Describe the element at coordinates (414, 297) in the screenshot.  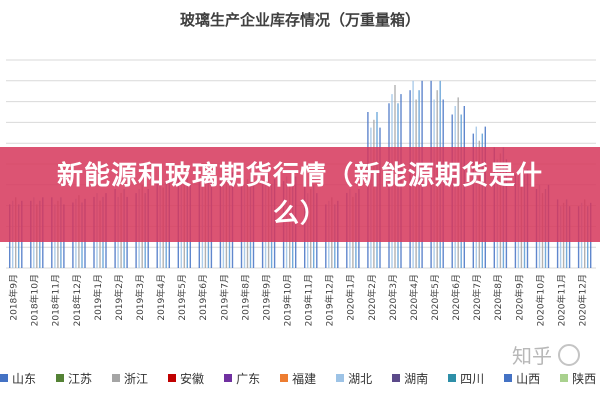
I see `x-tick-label: 2020年4月` at that location.